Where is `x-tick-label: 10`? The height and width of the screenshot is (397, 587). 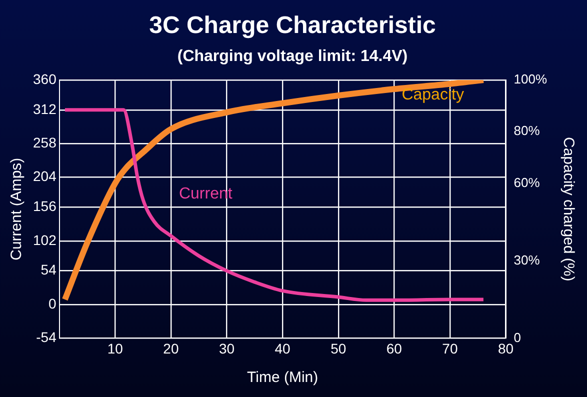 x-tick-label: 10 is located at coordinates (115, 348).